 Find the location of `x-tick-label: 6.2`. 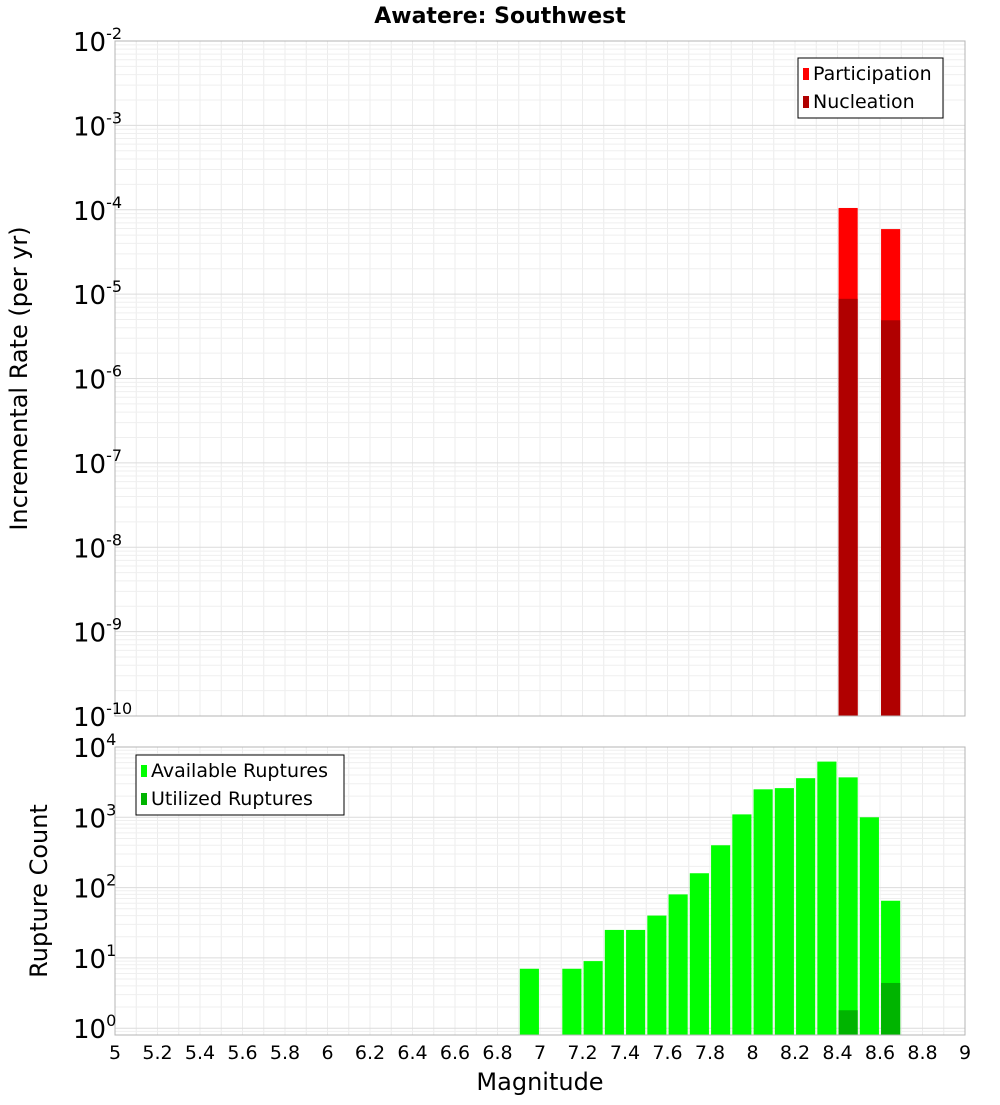

x-tick-label: 6.2 is located at coordinates (370, 1053).